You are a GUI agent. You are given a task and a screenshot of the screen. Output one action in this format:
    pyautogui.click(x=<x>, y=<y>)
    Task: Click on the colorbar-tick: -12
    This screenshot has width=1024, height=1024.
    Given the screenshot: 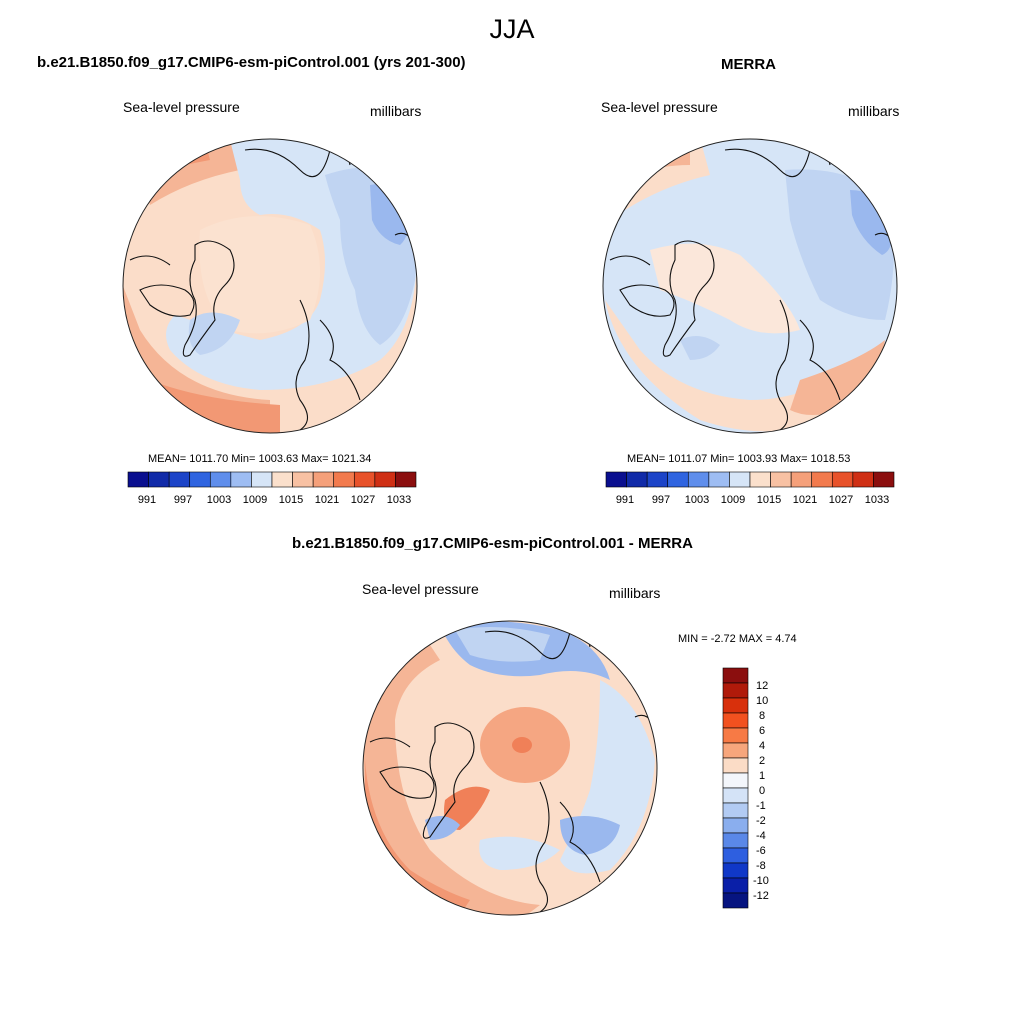 What is the action you would take?
    pyautogui.click(x=761, y=896)
    